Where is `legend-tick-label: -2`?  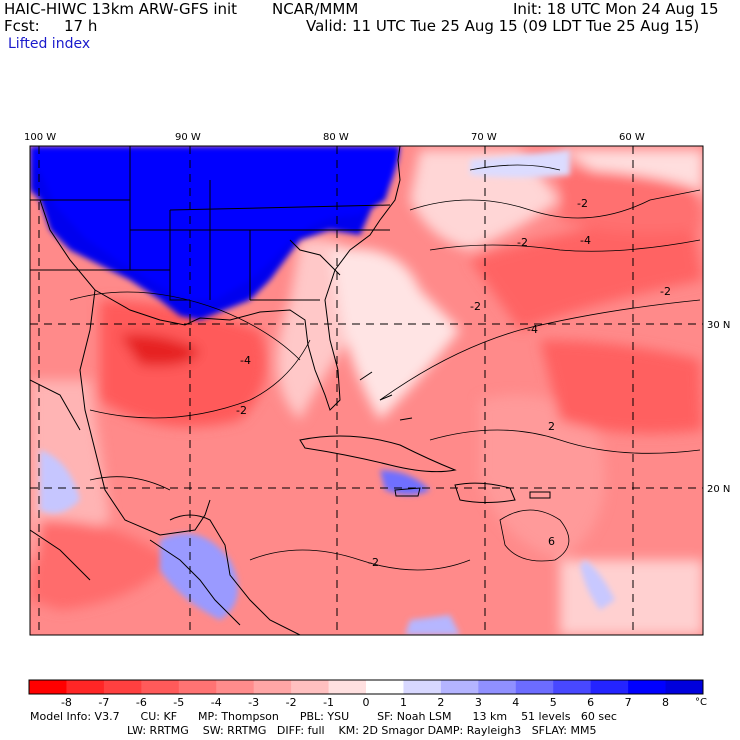 legend-tick-label: -2 is located at coordinates (291, 702).